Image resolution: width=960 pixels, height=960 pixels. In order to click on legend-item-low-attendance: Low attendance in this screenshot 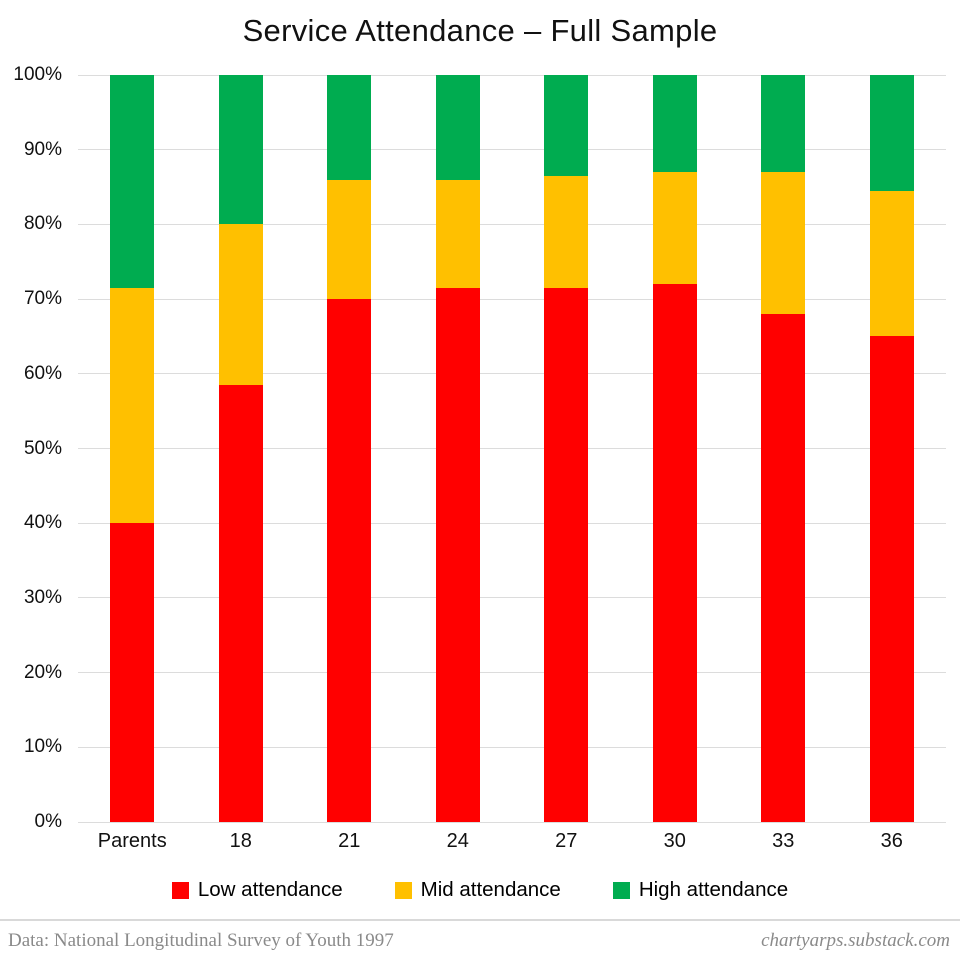, I will do `click(257, 890)`.